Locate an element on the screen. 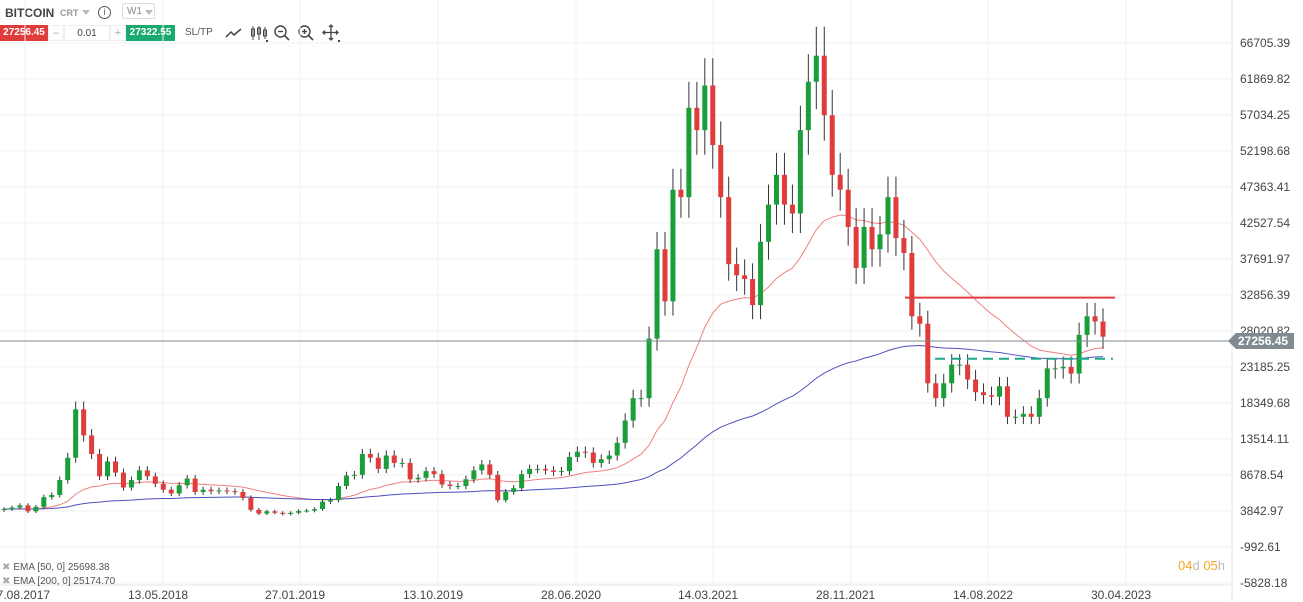  x-axis-label: 27.01.2019 is located at coordinates (295, 595).